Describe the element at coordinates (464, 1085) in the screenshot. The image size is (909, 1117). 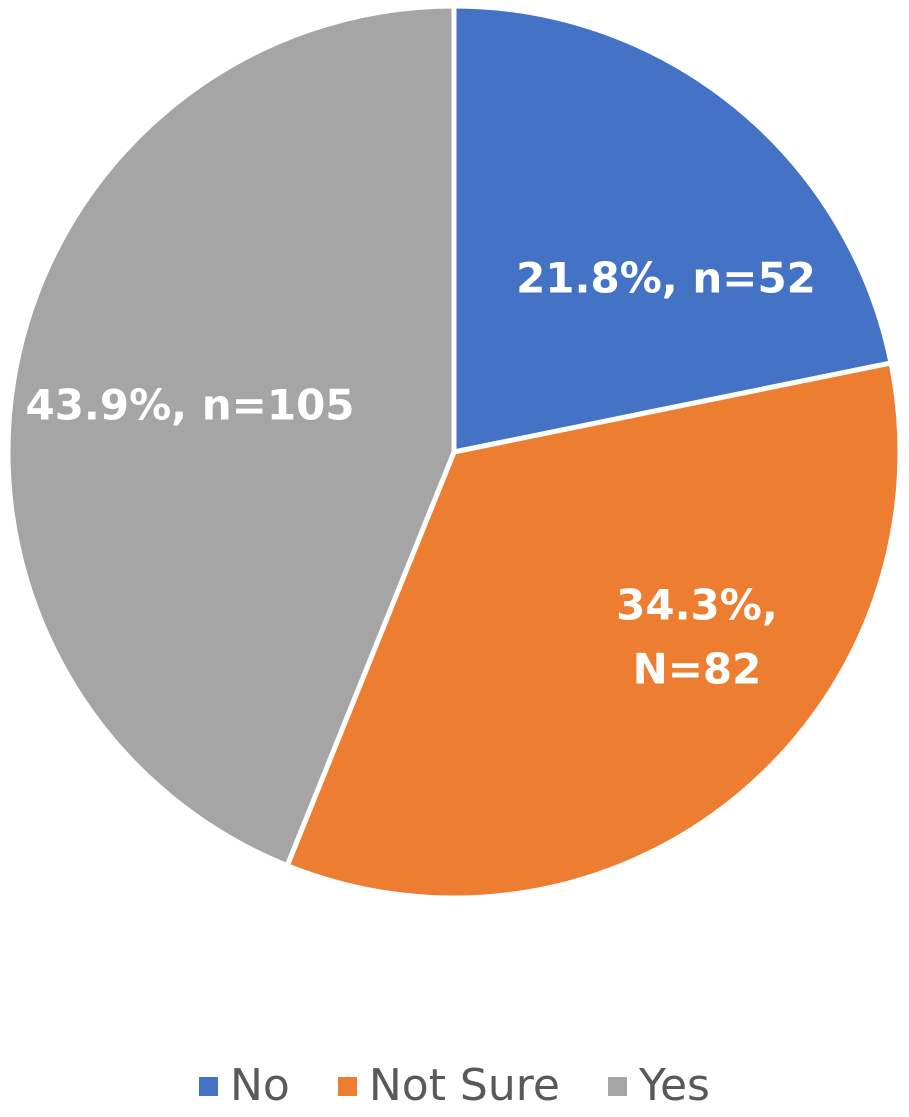
I see `legend-label-not-sure: Not Sure` at that location.